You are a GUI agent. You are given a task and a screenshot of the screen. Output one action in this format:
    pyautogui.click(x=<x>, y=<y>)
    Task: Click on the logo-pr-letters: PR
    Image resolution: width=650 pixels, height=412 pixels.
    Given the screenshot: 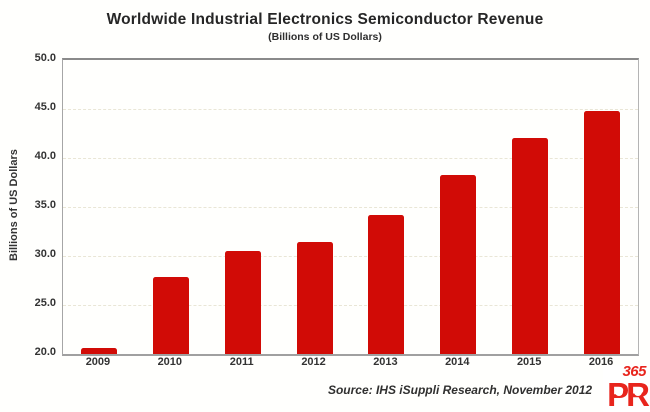 What is the action you would take?
    pyautogui.click(x=628, y=394)
    